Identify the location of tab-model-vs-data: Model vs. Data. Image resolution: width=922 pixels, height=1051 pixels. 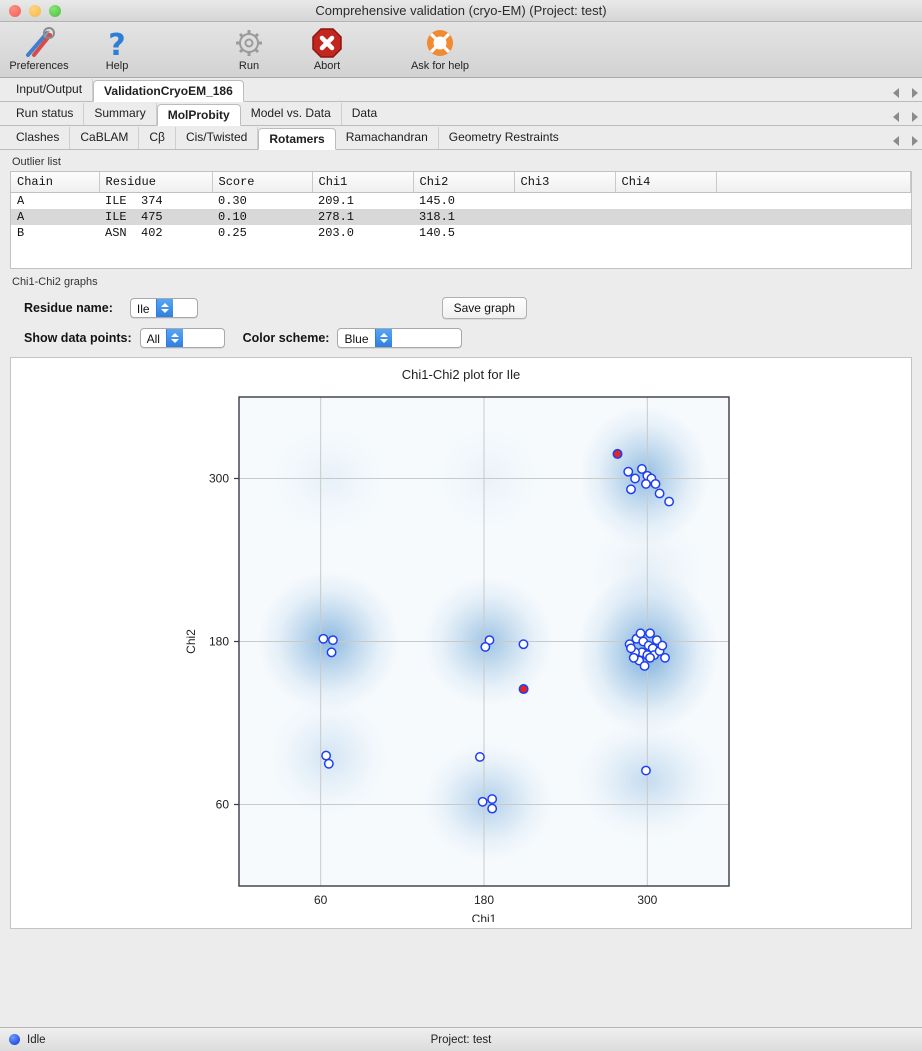
(291, 114).